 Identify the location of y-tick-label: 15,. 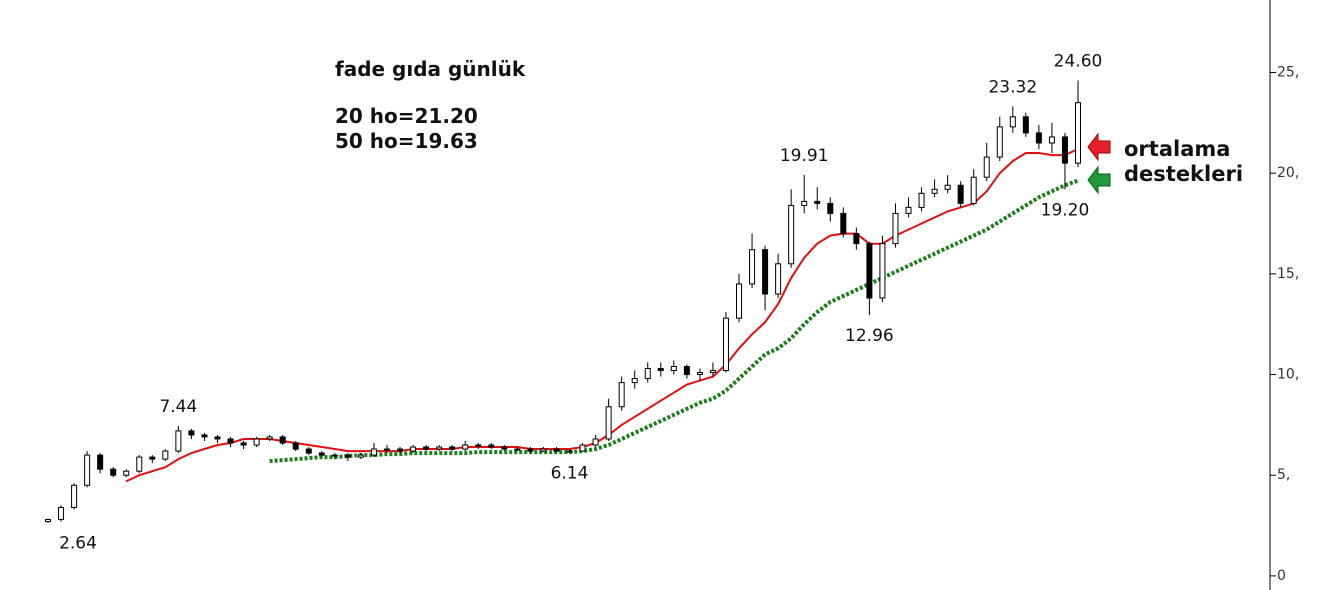
(1288, 274).